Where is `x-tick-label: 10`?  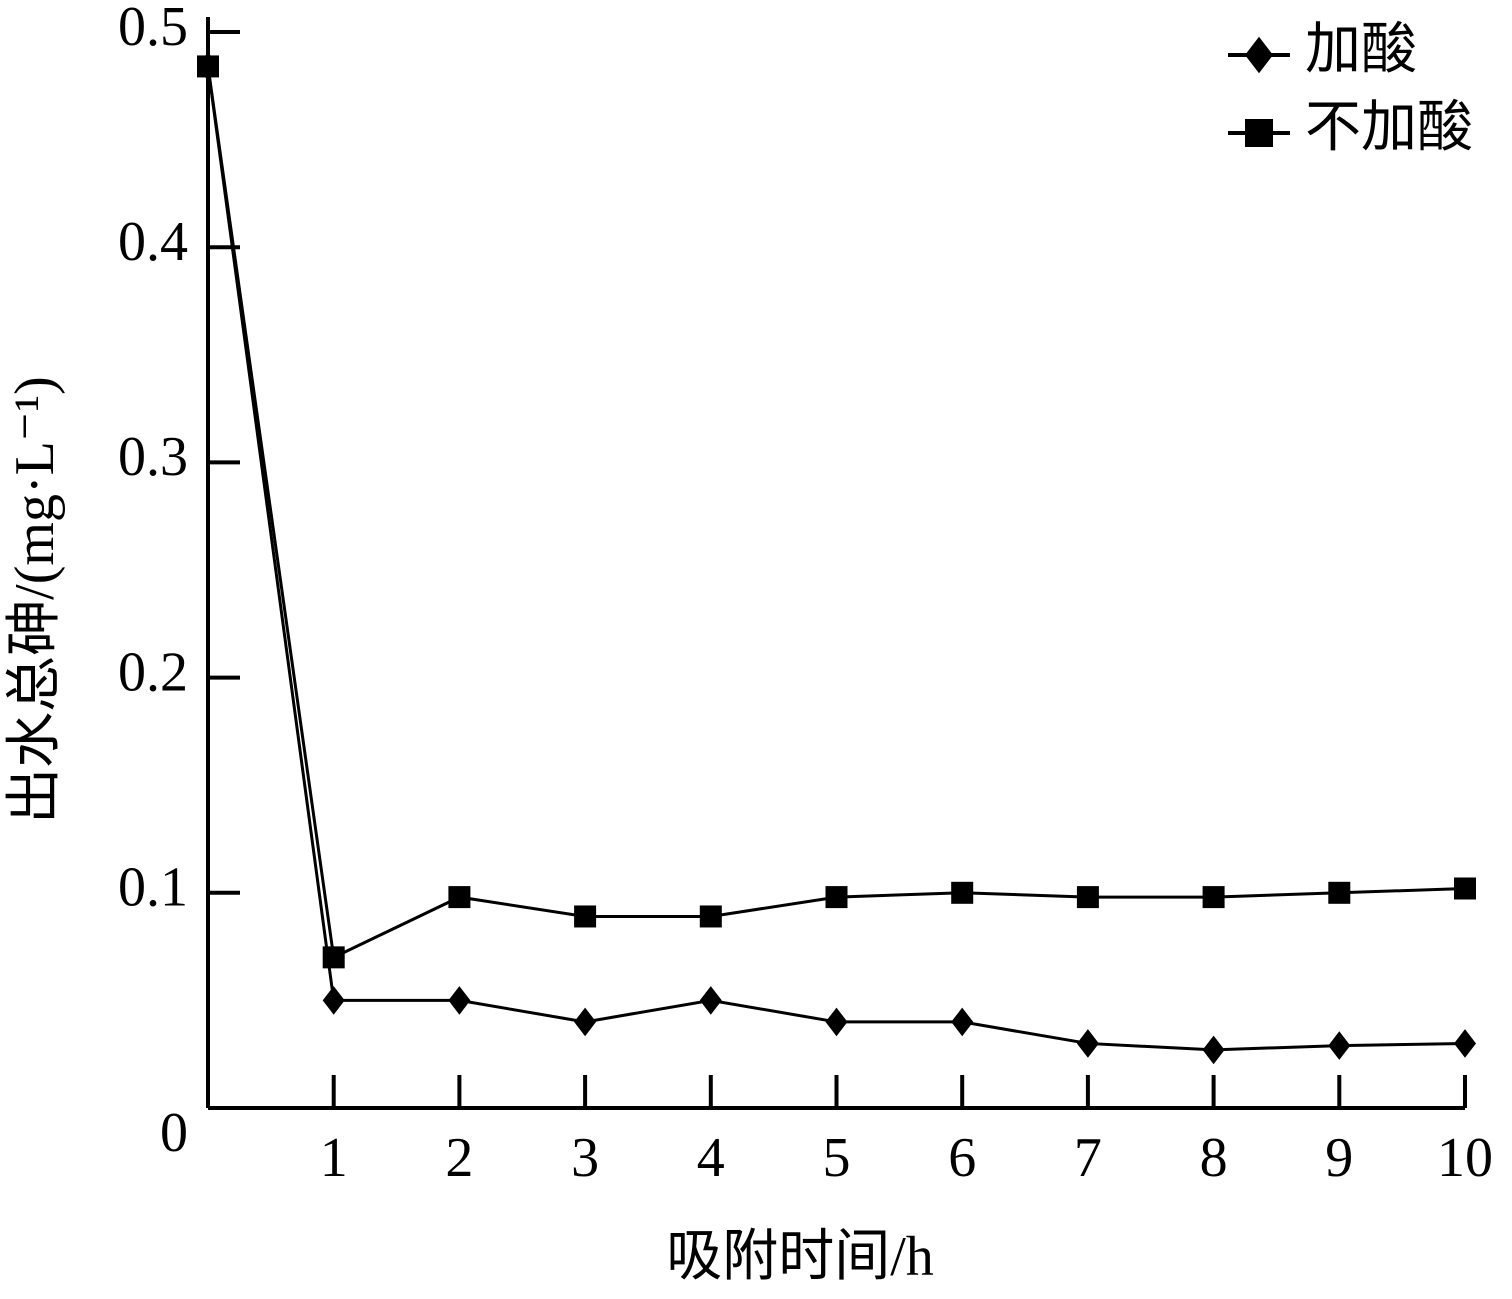 x-tick-label: 10 is located at coordinates (1465, 1158).